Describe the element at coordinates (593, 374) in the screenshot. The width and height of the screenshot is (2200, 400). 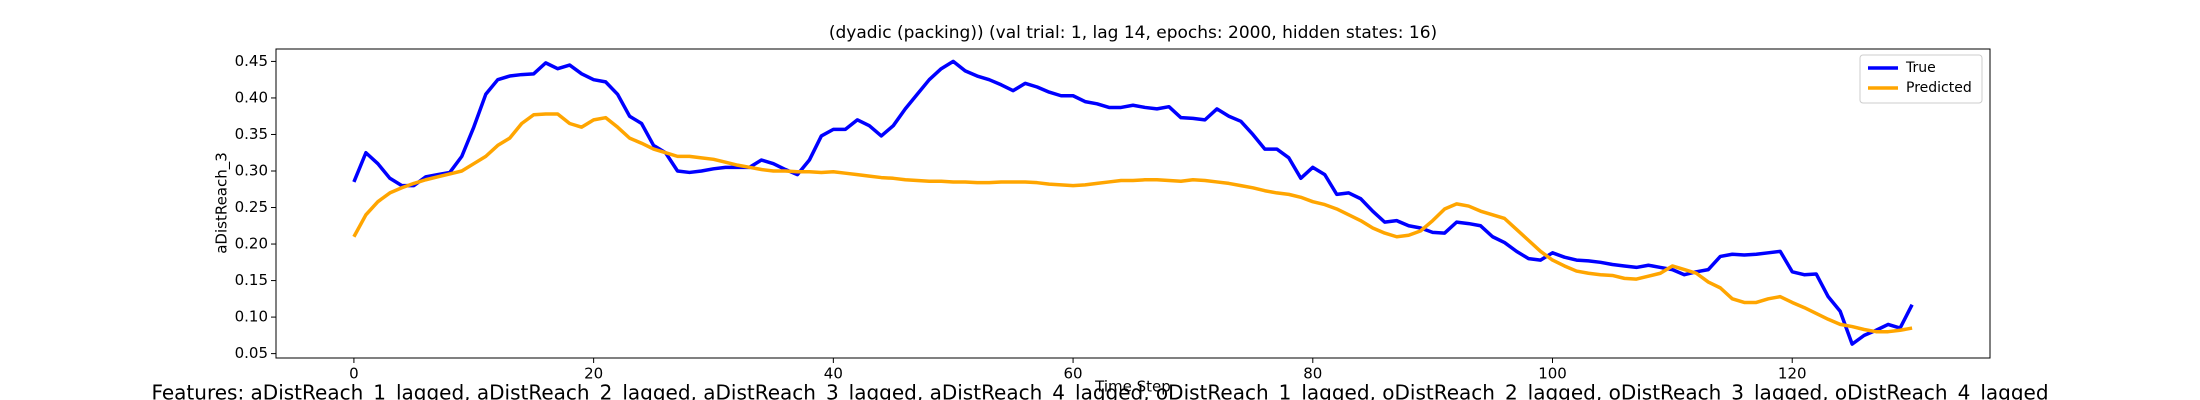
I see `x-tick-label: 20` at that location.